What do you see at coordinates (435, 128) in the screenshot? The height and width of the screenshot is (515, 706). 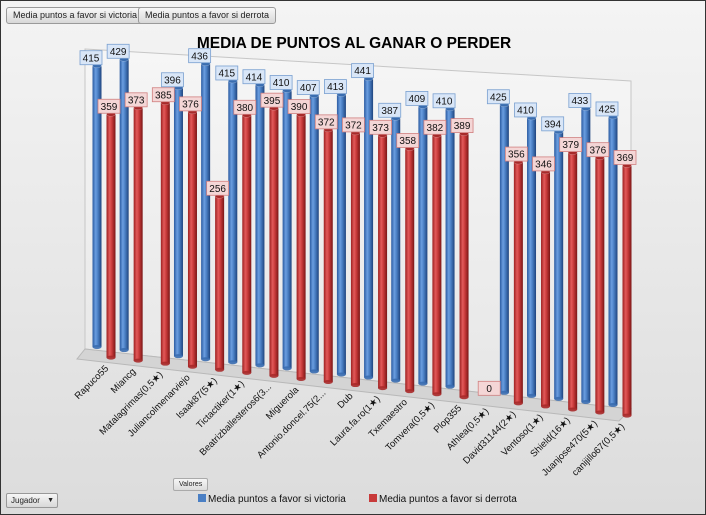 I see `data-label-derrota-12-text: 382` at bounding box center [435, 128].